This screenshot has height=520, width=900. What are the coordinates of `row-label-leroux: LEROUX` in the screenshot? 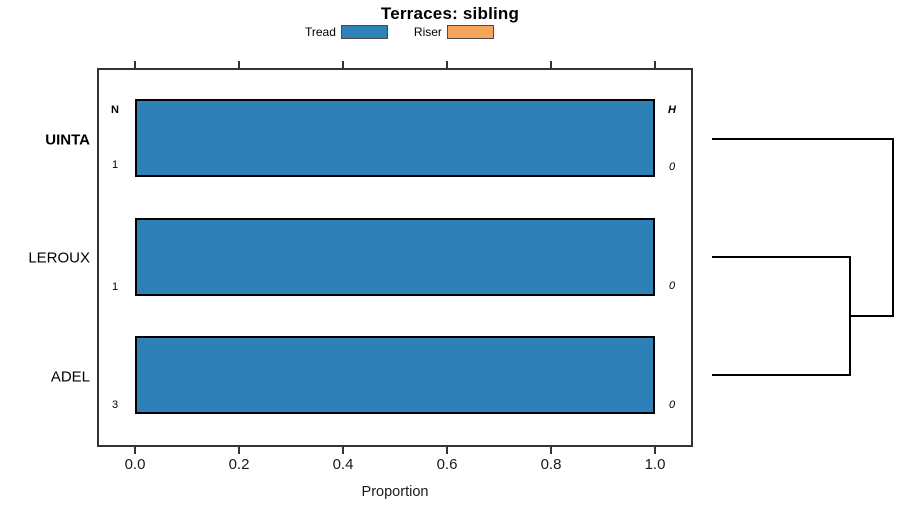 It's located at (59, 258).